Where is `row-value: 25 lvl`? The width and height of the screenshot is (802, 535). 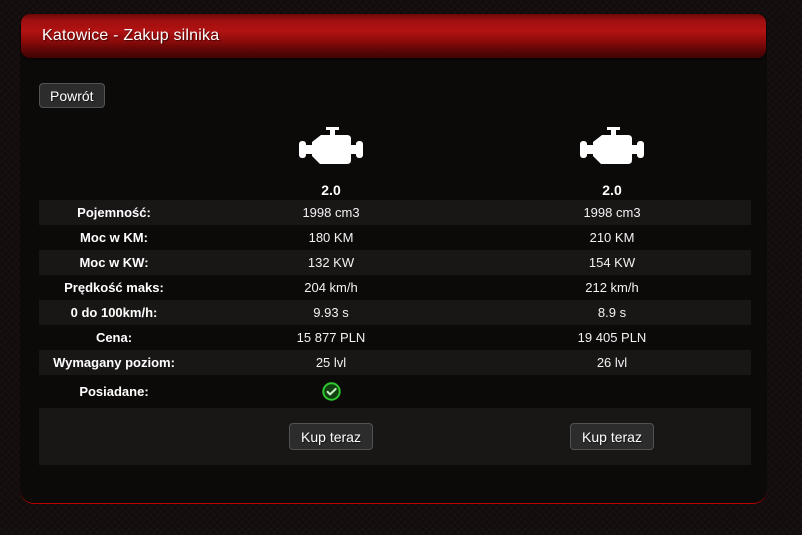 row-value: 25 lvl is located at coordinates (331, 362).